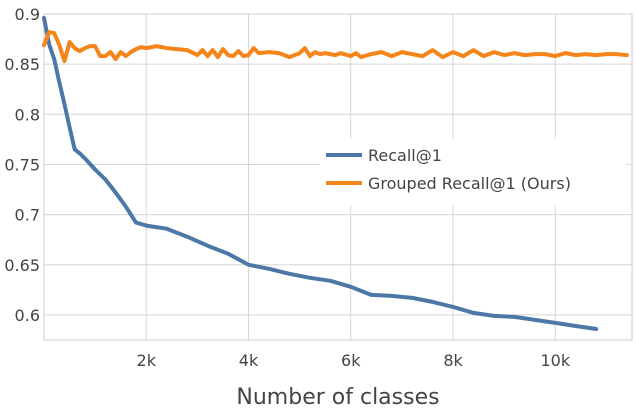 Image resolution: width=636 pixels, height=410 pixels. Describe the element at coordinates (27, 114) in the screenshot. I see `y-tick-label: 0.8` at that location.